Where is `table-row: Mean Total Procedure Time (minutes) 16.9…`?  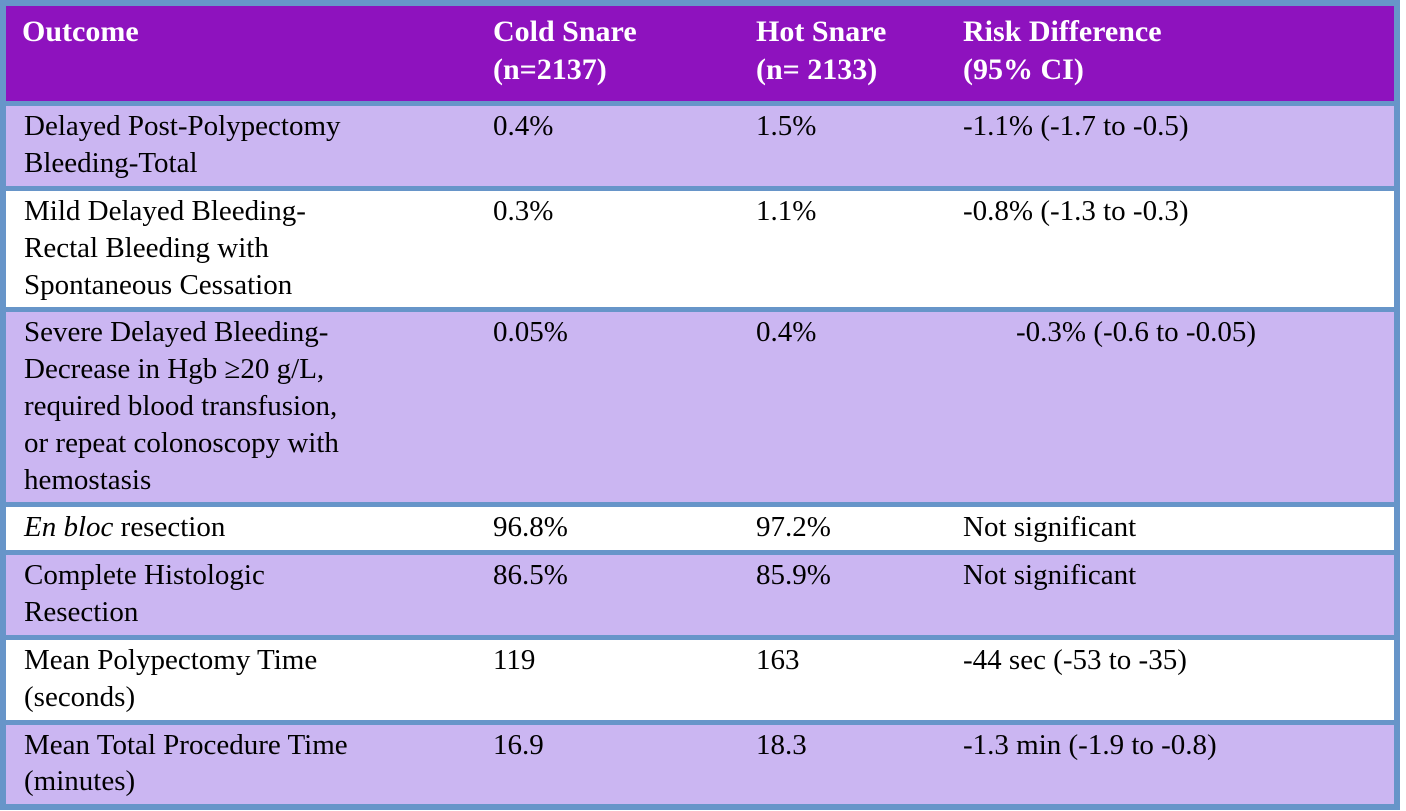 table-row: Mean Total Procedure Time (minutes) 16.9… is located at coordinates (700, 765).